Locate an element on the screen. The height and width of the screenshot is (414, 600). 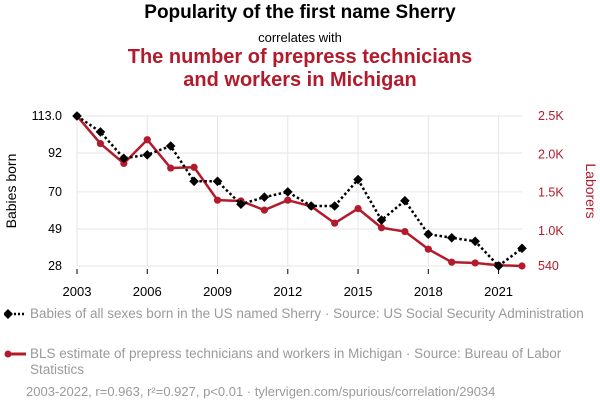
y-axis-title-right: Laborers is located at coordinates (591, 190).